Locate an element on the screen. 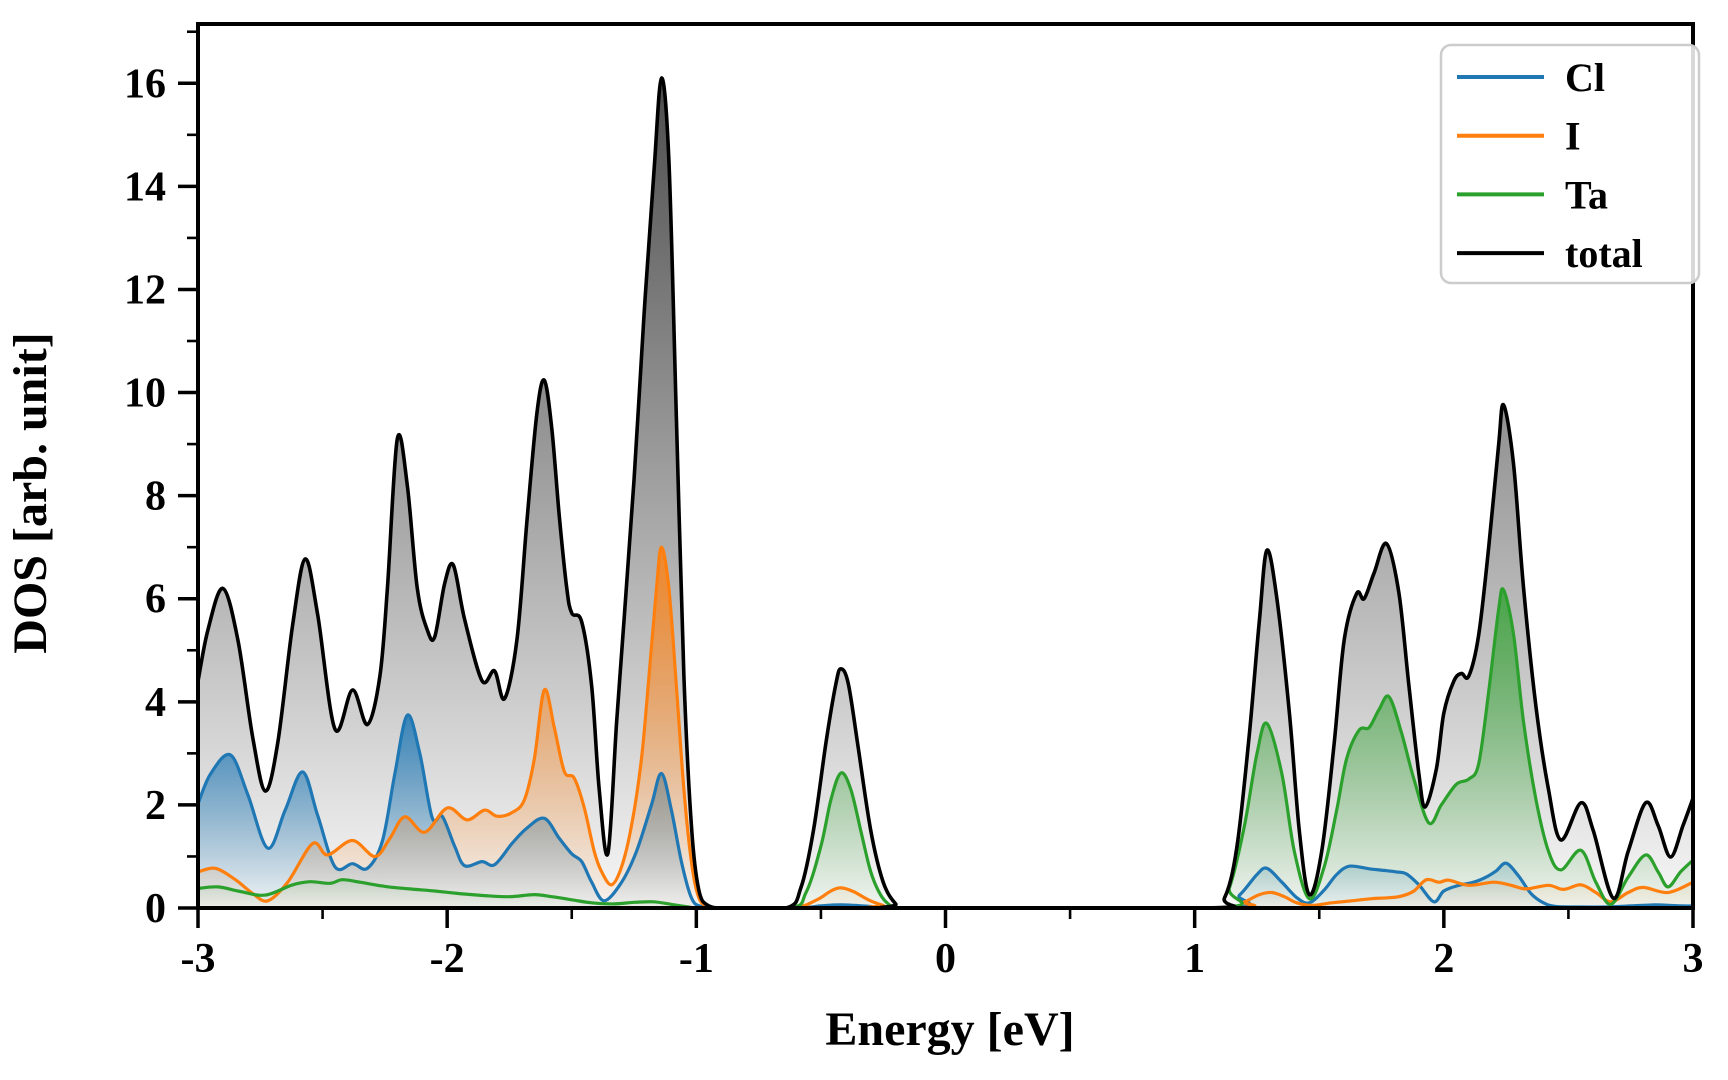 Image resolution: width=1728 pixels, height=1080 pixels. legend-label-I: I is located at coordinates (1573, 136).